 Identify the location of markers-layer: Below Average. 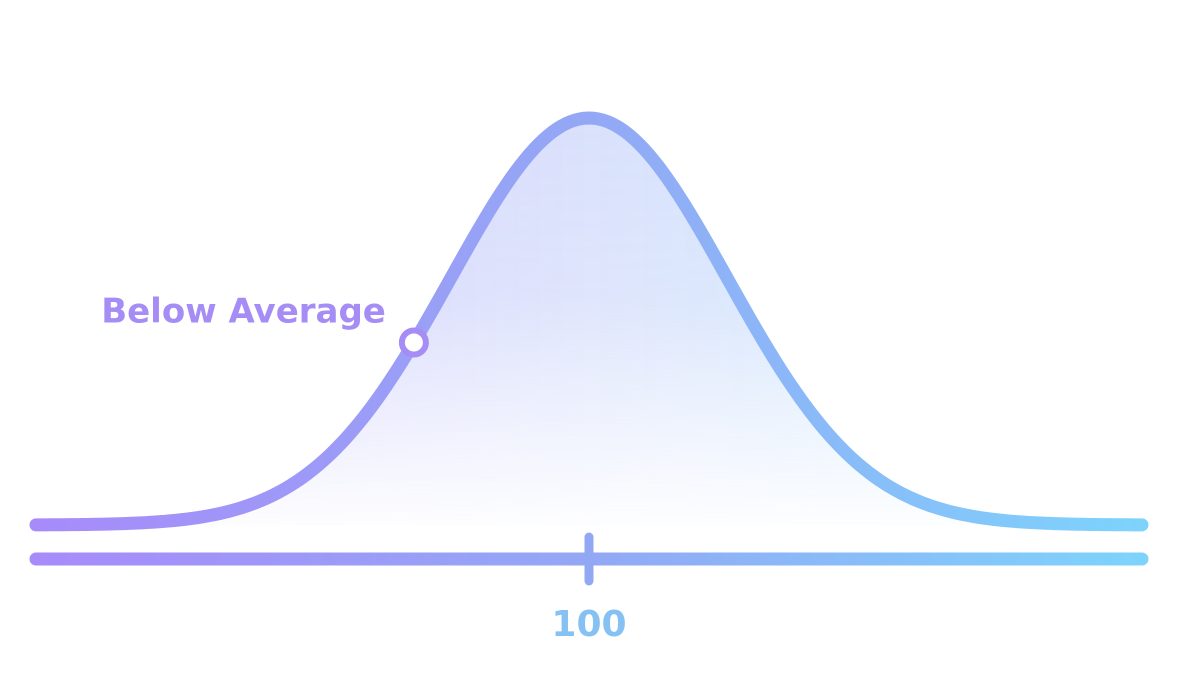
(265, 325).